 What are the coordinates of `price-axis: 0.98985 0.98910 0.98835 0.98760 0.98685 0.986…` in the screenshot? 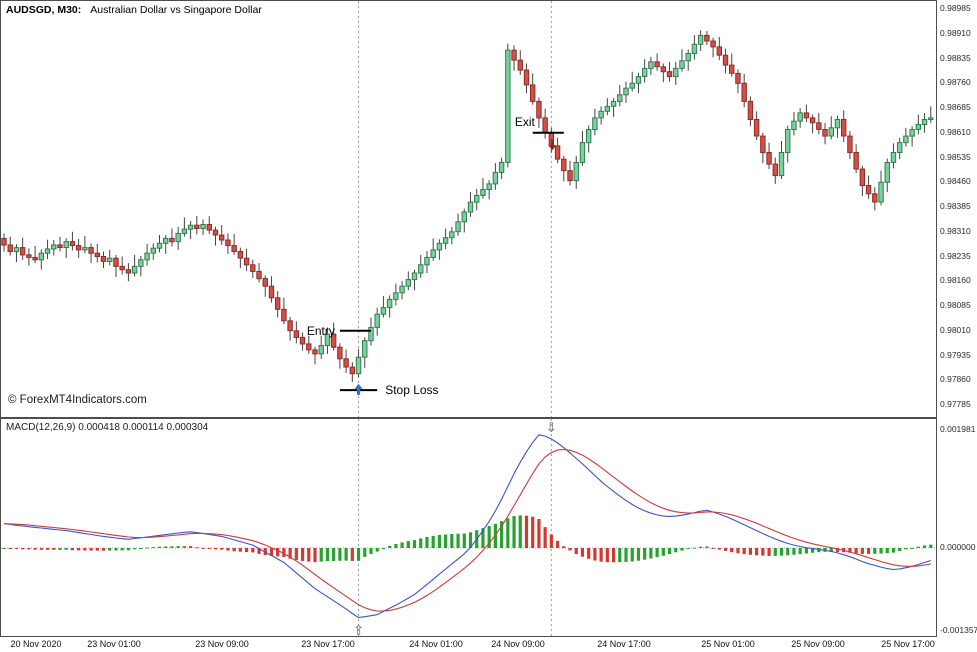 It's located at (957, 326).